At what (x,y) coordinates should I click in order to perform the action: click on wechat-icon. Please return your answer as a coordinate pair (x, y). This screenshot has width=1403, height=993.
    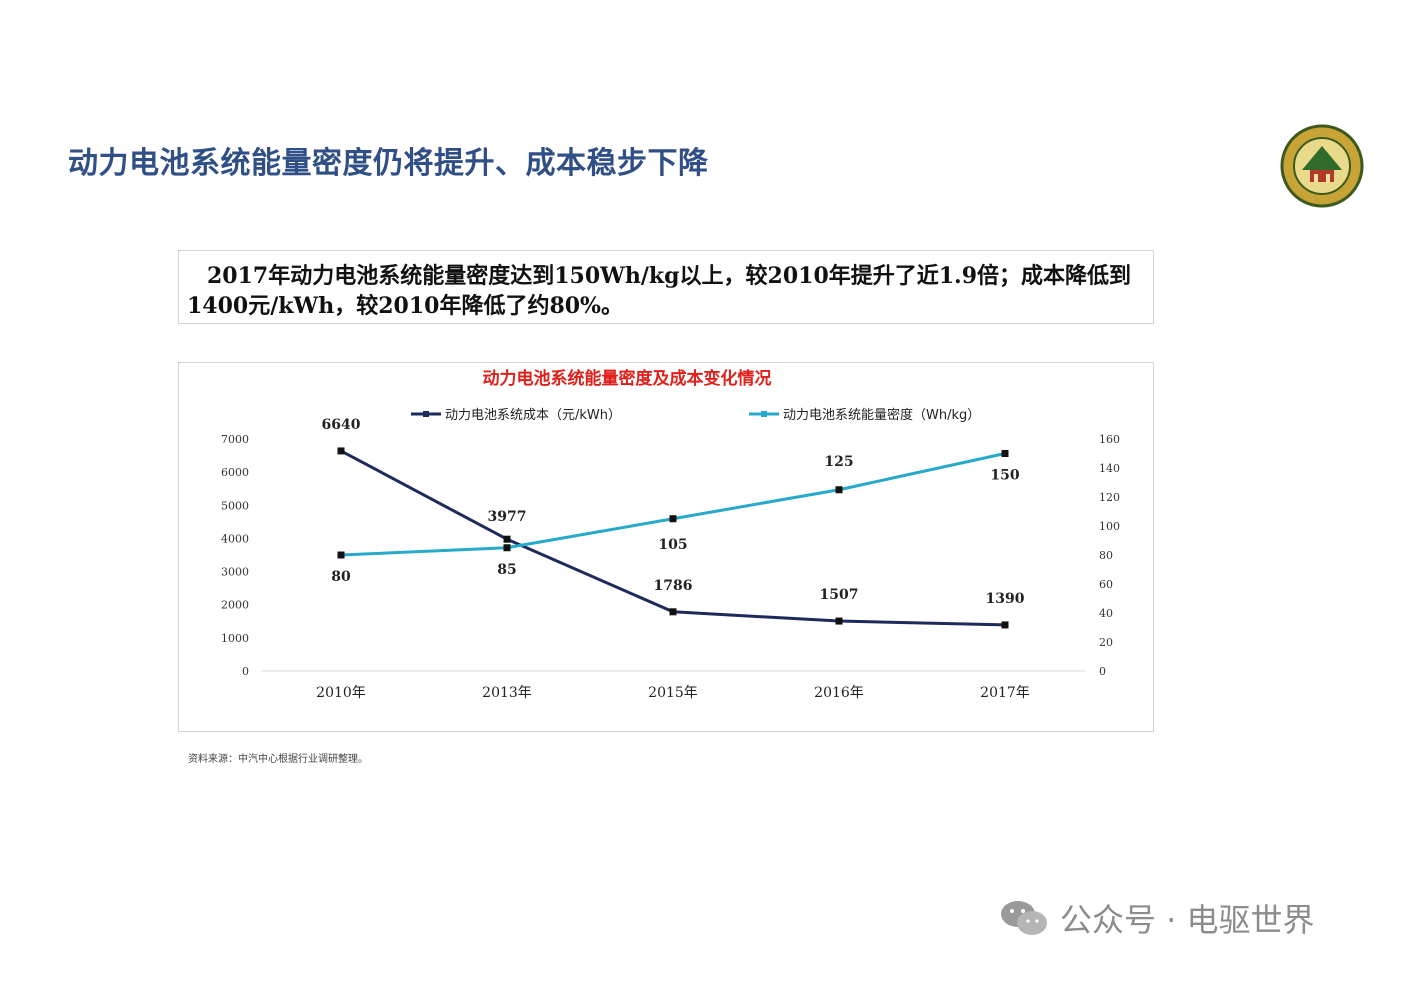
    Looking at the image, I should click on (1024, 918).